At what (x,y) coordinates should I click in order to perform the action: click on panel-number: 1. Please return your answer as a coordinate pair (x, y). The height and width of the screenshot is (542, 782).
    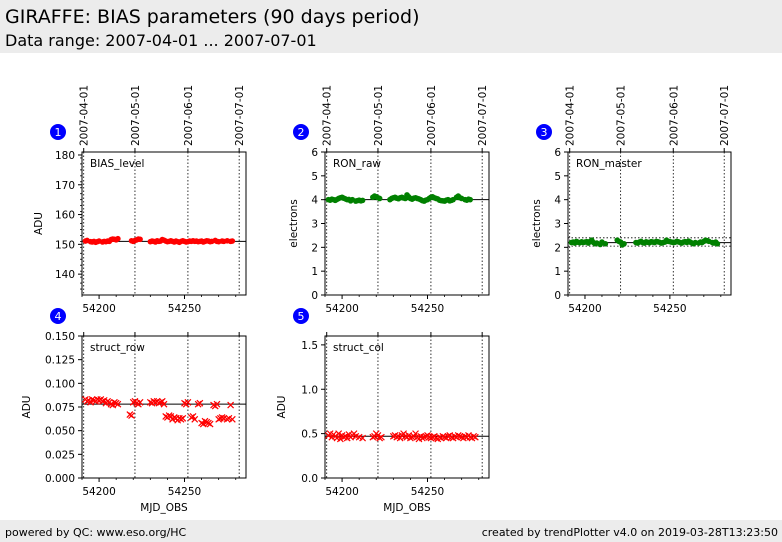
    Looking at the image, I should click on (58, 132).